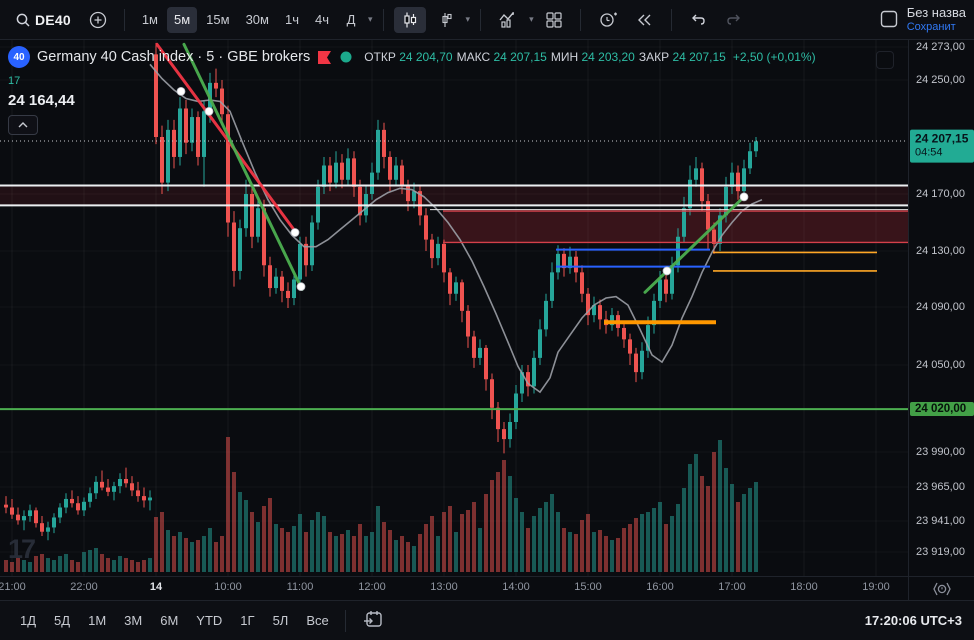 The height and width of the screenshot is (640, 974). What do you see at coordinates (889, 19) in the screenshot?
I see `save-layout-icon` at bounding box center [889, 19].